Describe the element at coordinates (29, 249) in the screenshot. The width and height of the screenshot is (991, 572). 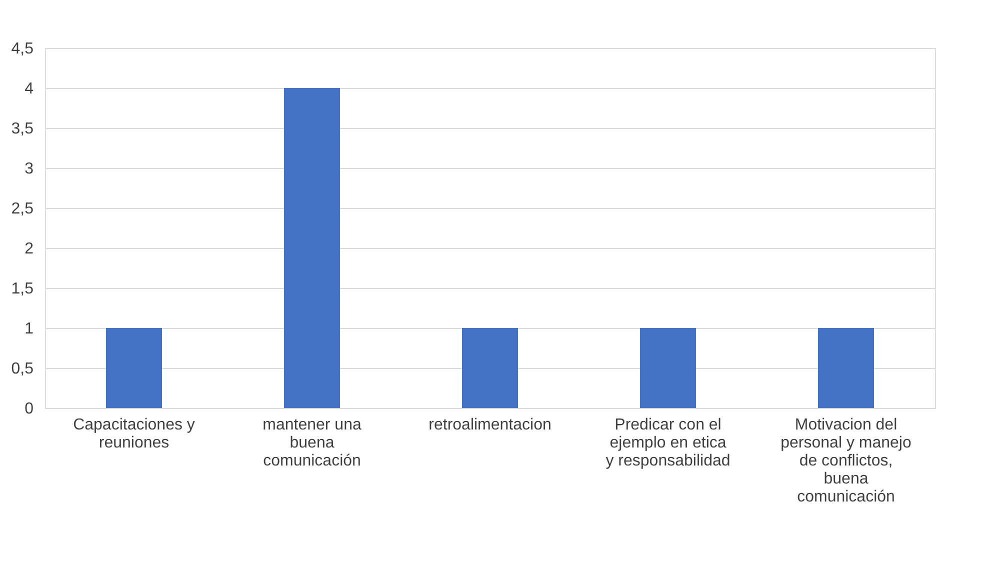
I see `y-tick-label: 2` at that location.